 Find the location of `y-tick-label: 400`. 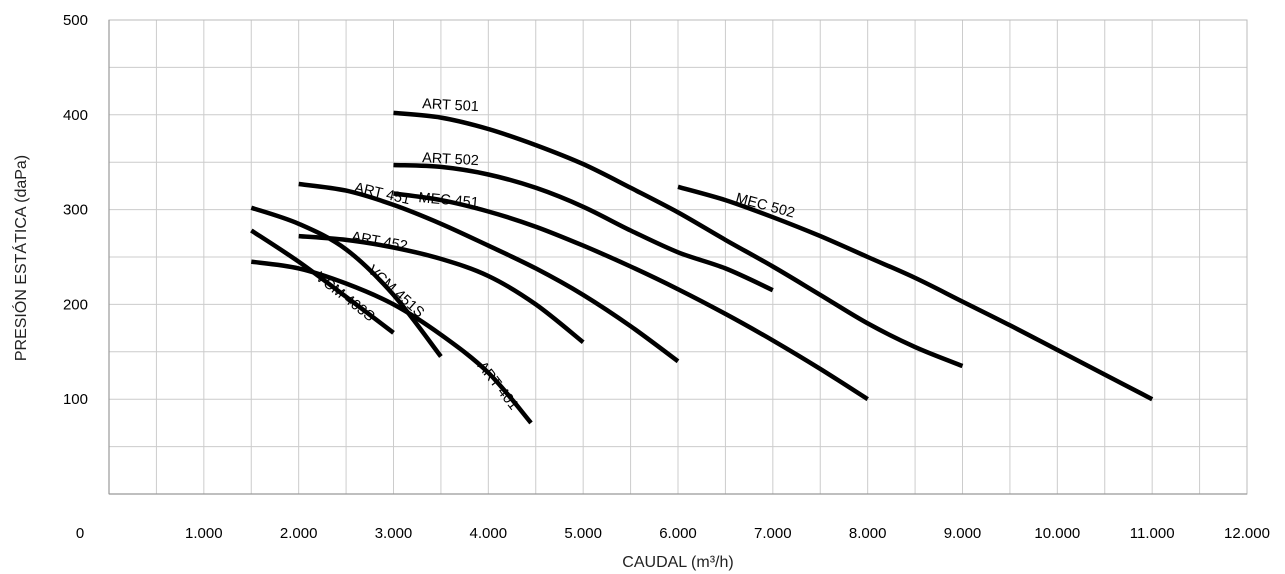

y-tick-label: 400 is located at coordinates (75, 115).